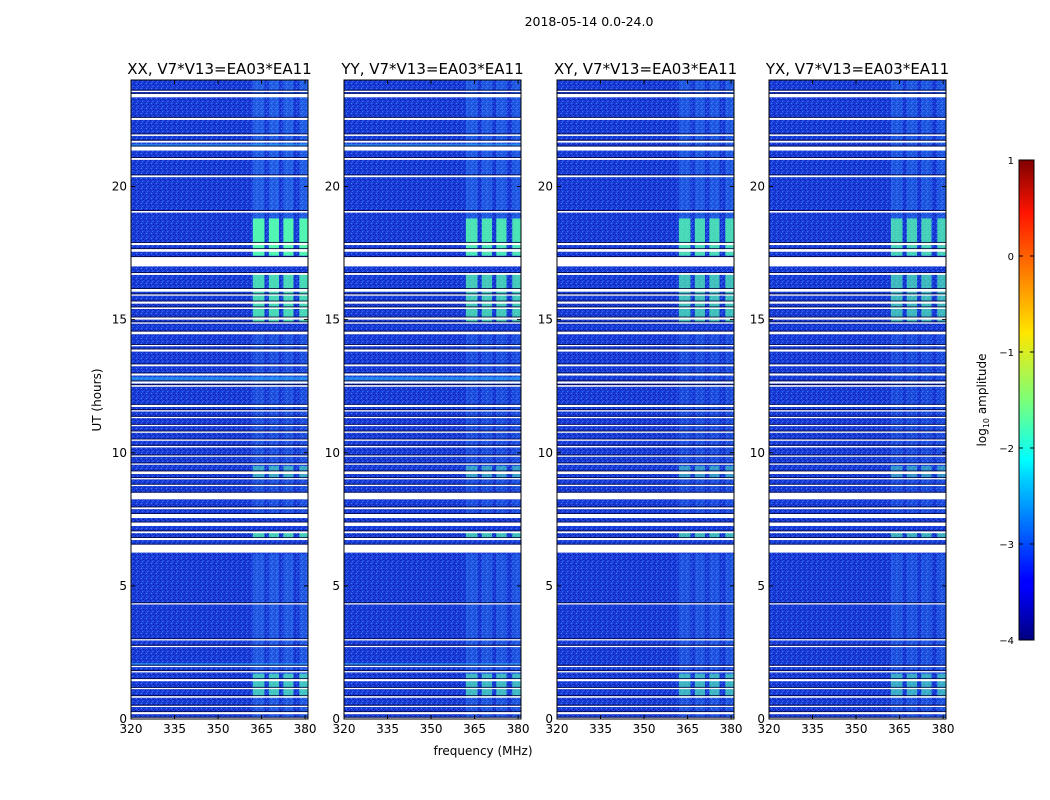 The image size is (1050, 800). What do you see at coordinates (1006, 545) in the screenshot?
I see `colorbar-tick-label: −3` at bounding box center [1006, 545].